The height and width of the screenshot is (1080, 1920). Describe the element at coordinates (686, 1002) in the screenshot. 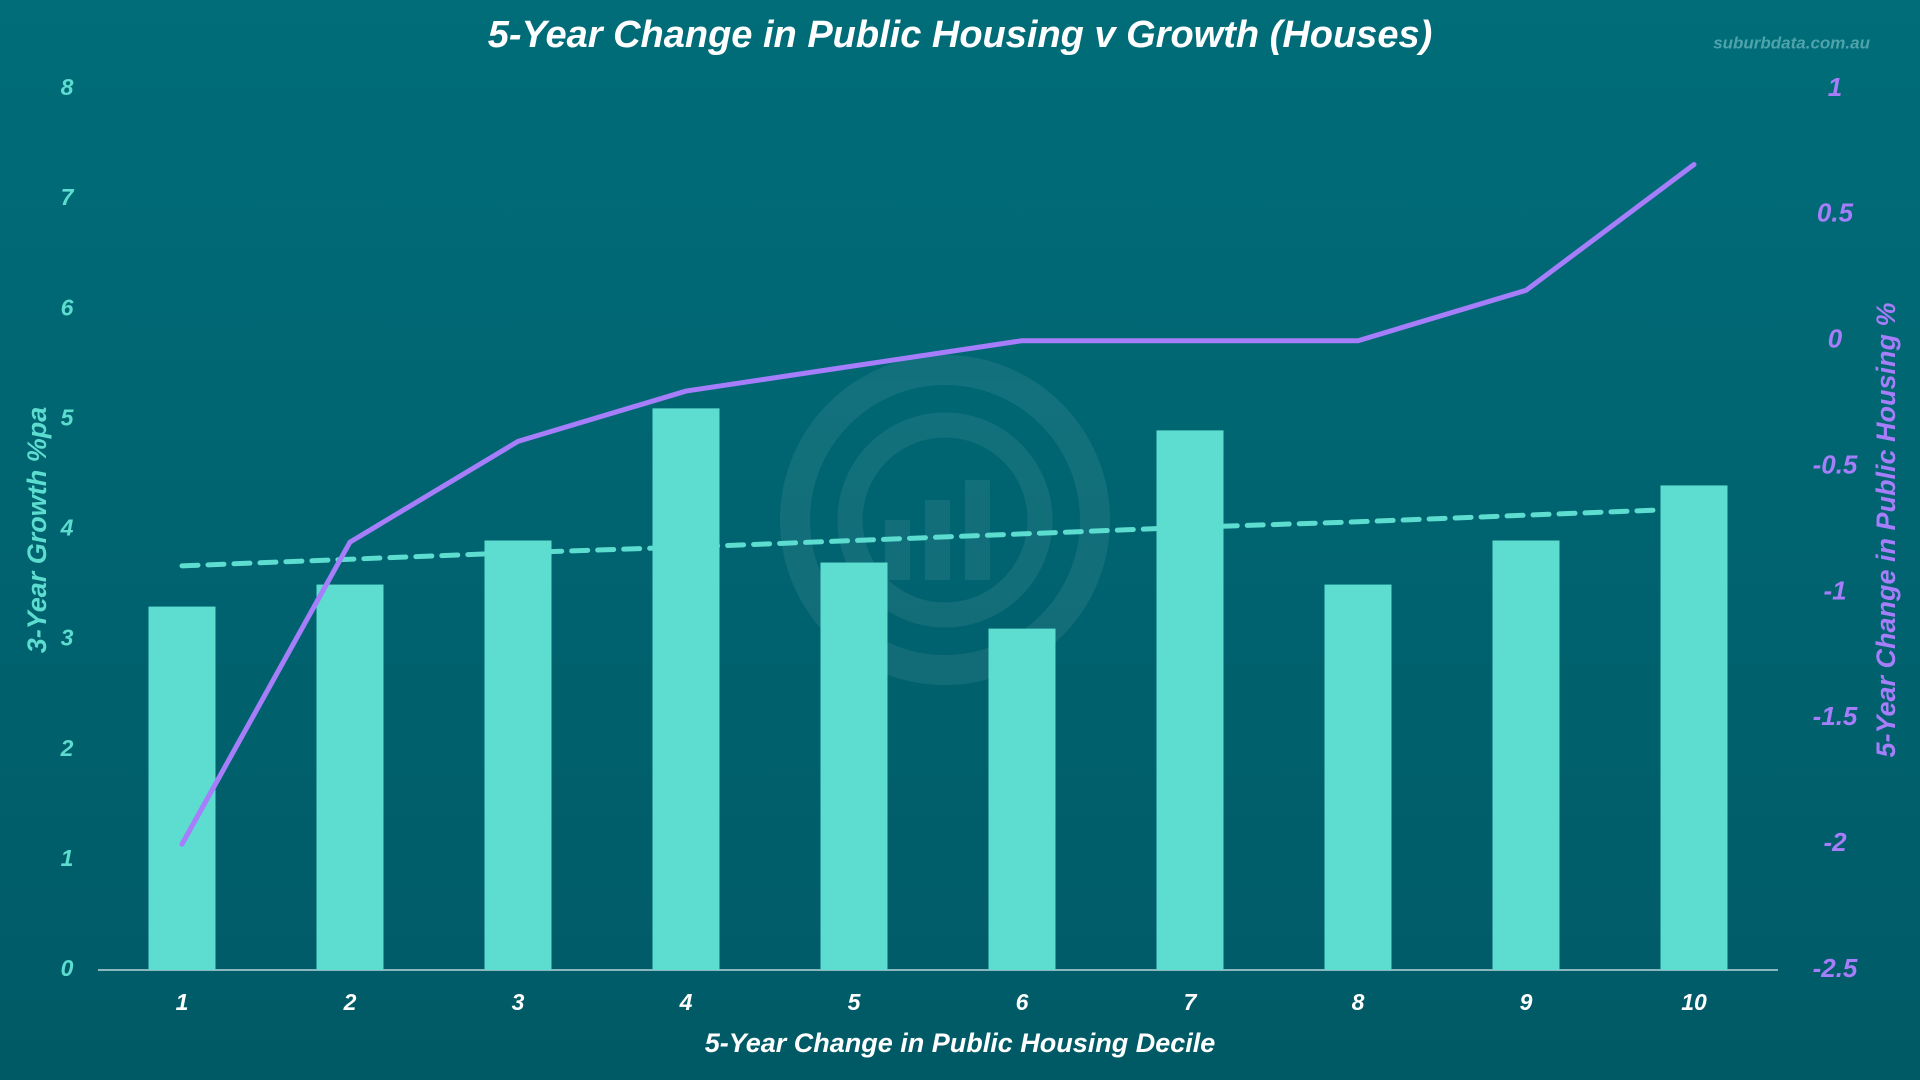

I see `x-tick-label: 4` at that location.